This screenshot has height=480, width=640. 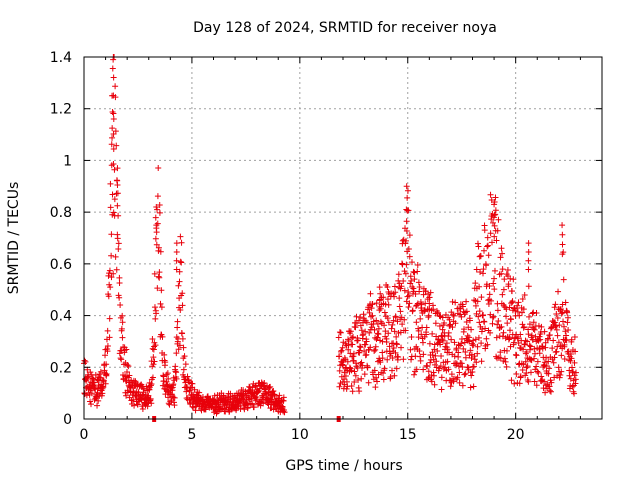 I want to click on y-tick-label: 1, so click(x=67, y=161).